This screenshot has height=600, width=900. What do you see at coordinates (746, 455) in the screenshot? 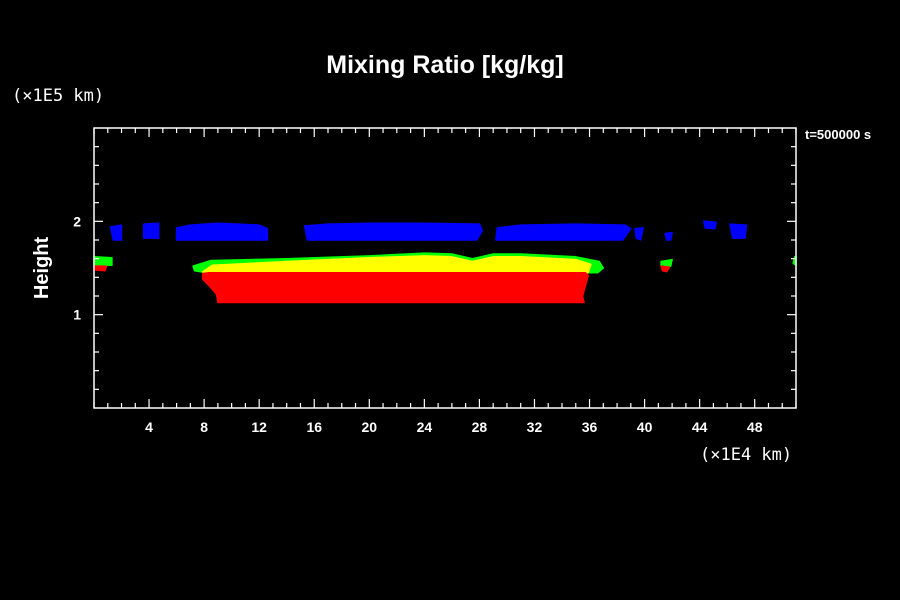
I see `x-axis-unit-label: (×1E4 km)` at bounding box center [746, 455].